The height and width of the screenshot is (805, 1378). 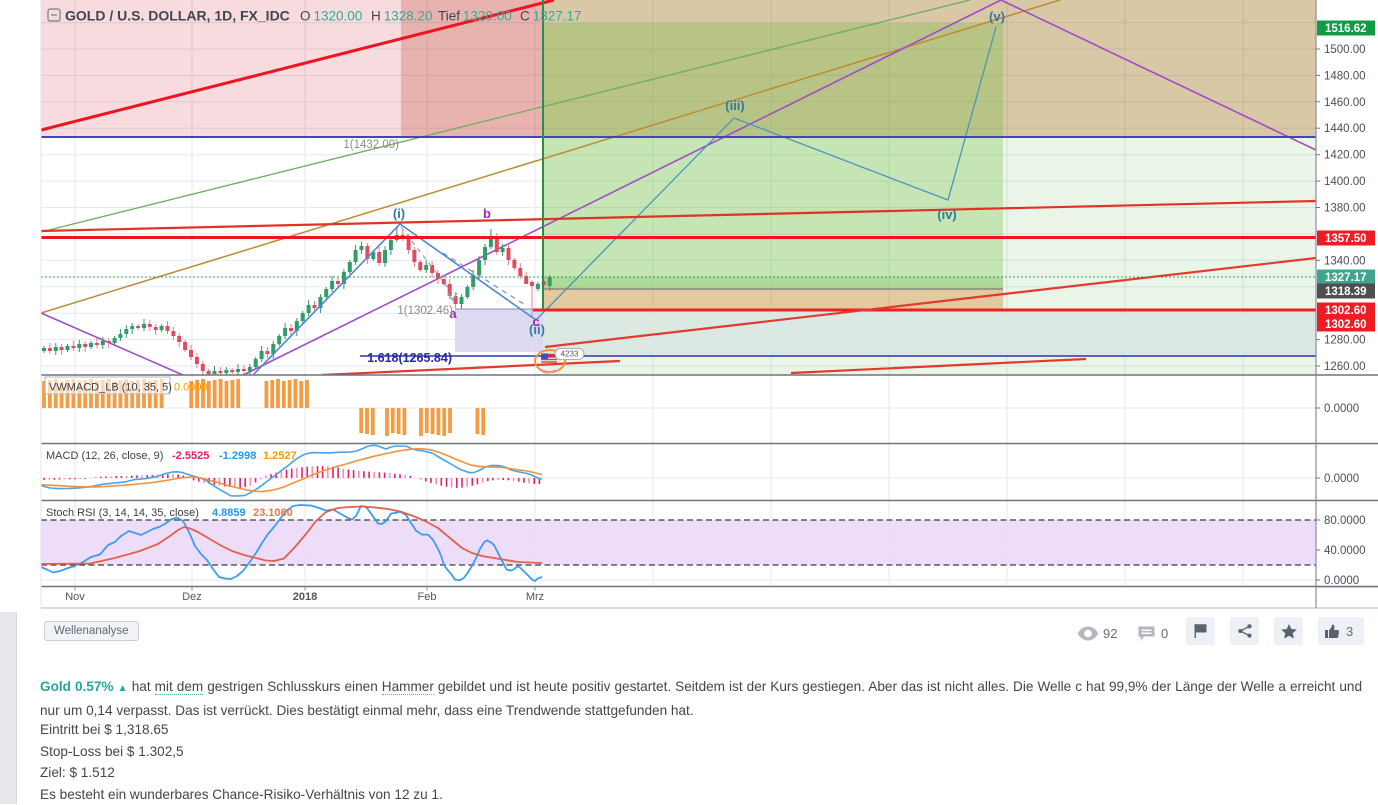 What do you see at coordinates (280, 456) in the screenshot?
I see `svg-text: 1.2527` at bounding box center [280, 456].